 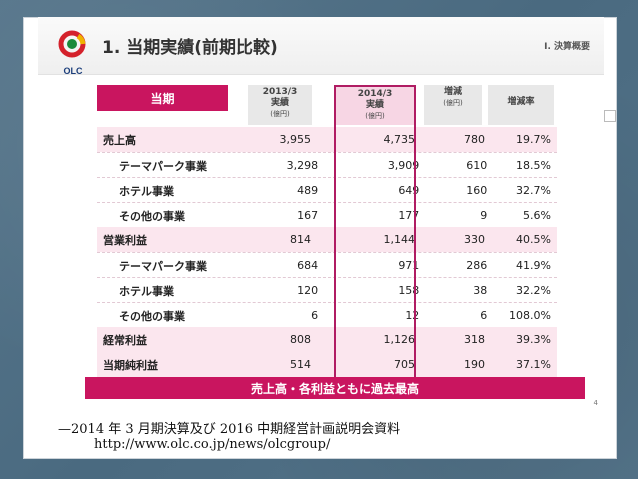 I want to click on value-2013: 120, so click(x=308, y=290).